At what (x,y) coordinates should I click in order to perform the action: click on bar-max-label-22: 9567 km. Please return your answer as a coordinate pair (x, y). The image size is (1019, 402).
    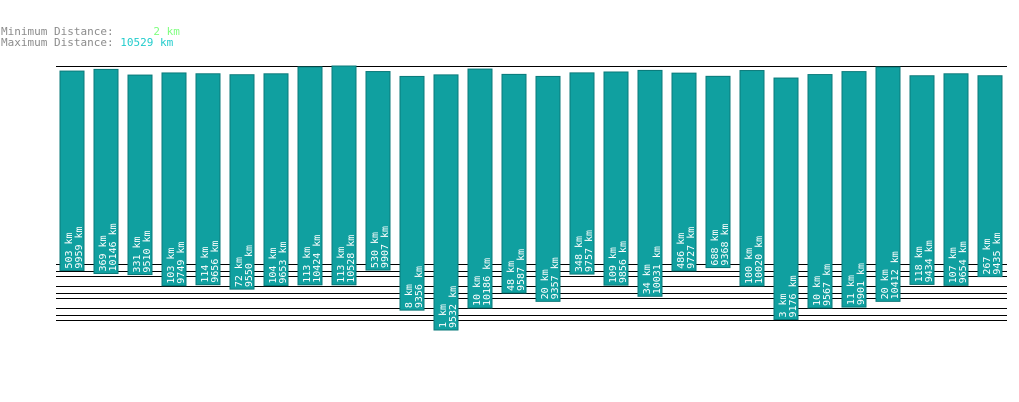
    Looking at the image, I should click on (827, 285).